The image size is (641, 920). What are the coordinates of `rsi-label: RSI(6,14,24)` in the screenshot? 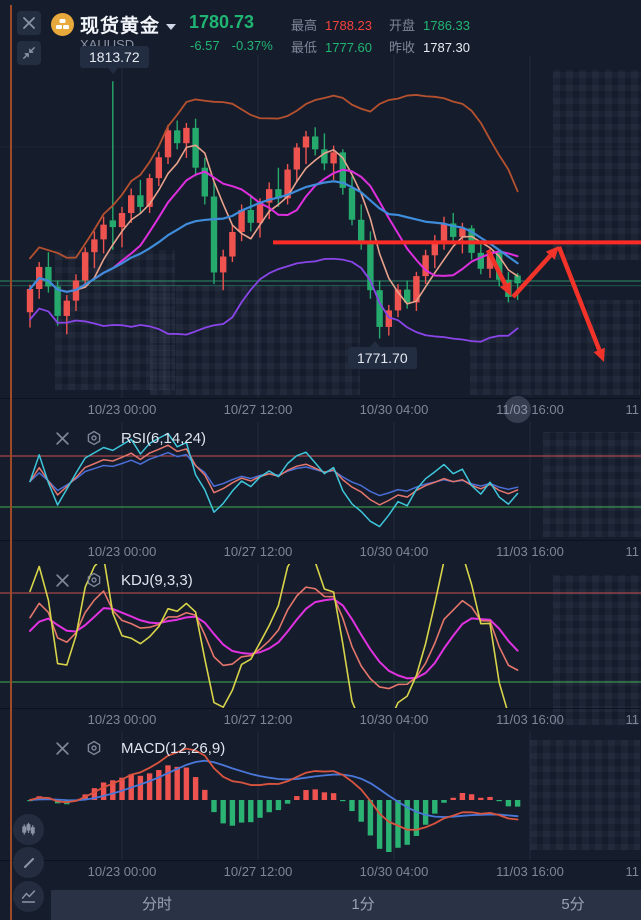 It's located at (164, 438).